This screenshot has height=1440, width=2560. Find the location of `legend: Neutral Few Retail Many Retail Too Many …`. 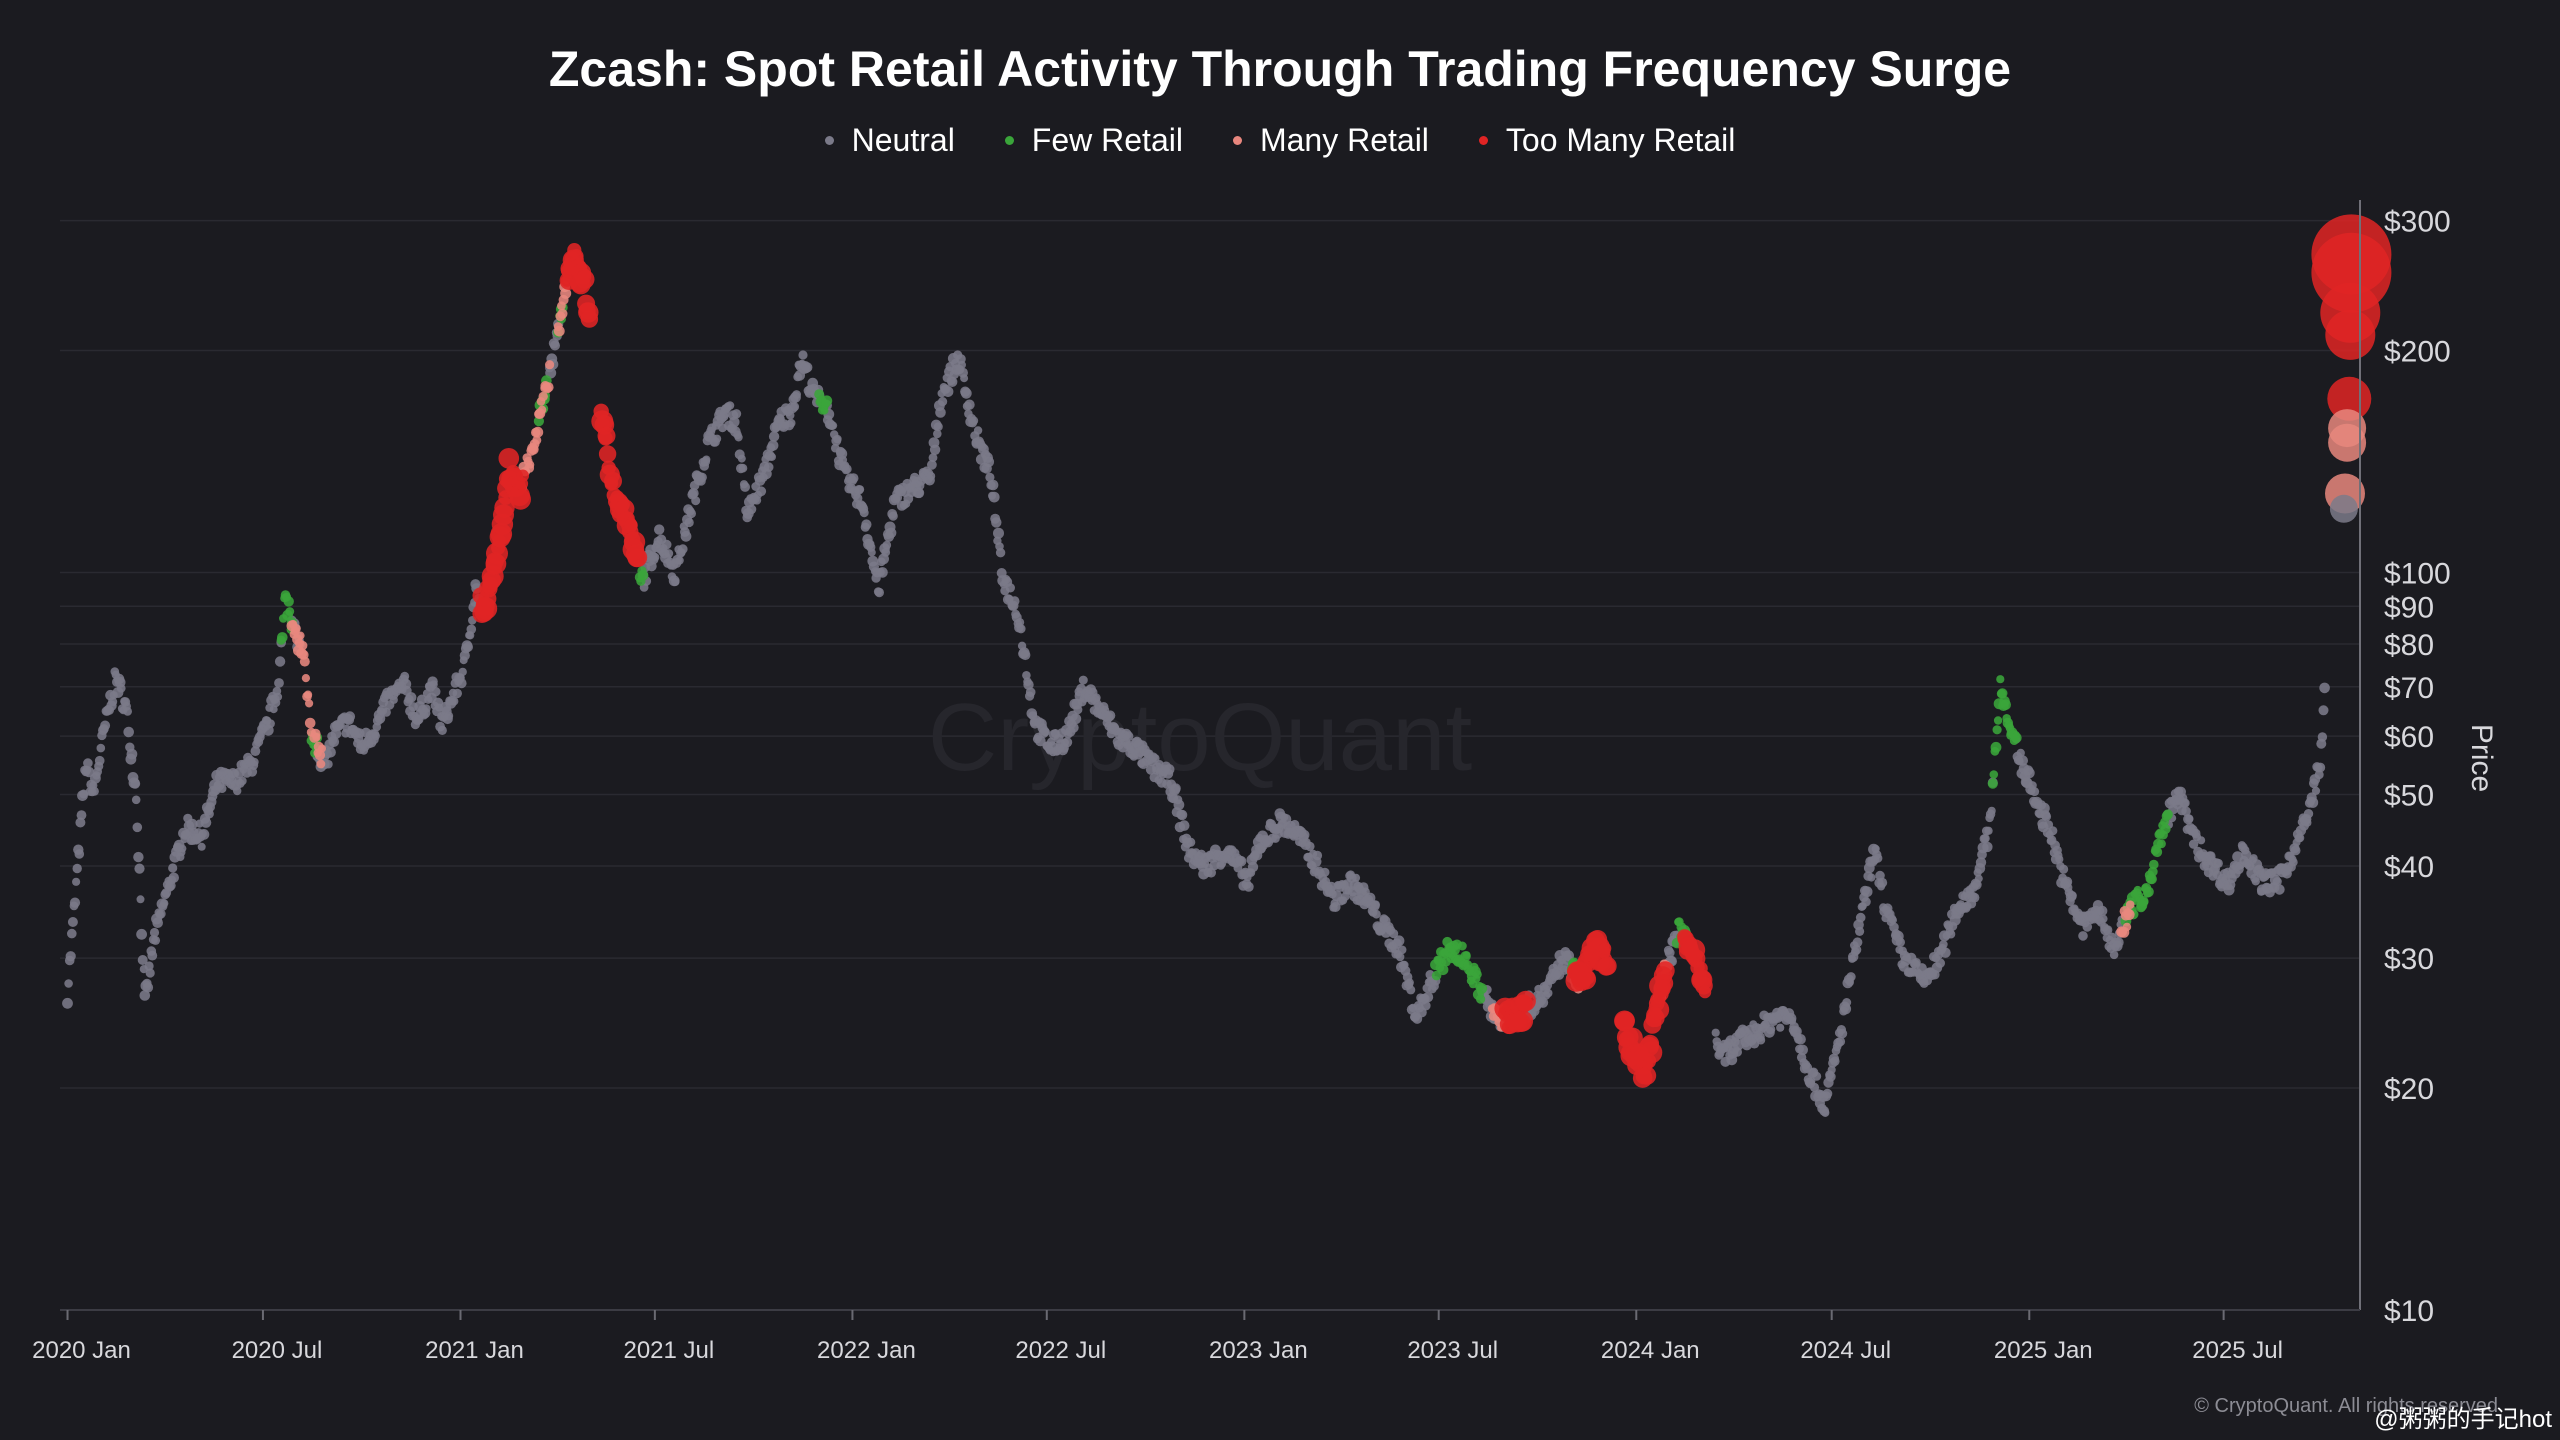

legend: Neutral Few Retail Many Retail Too Many … is located at coordinates (1280, 140).